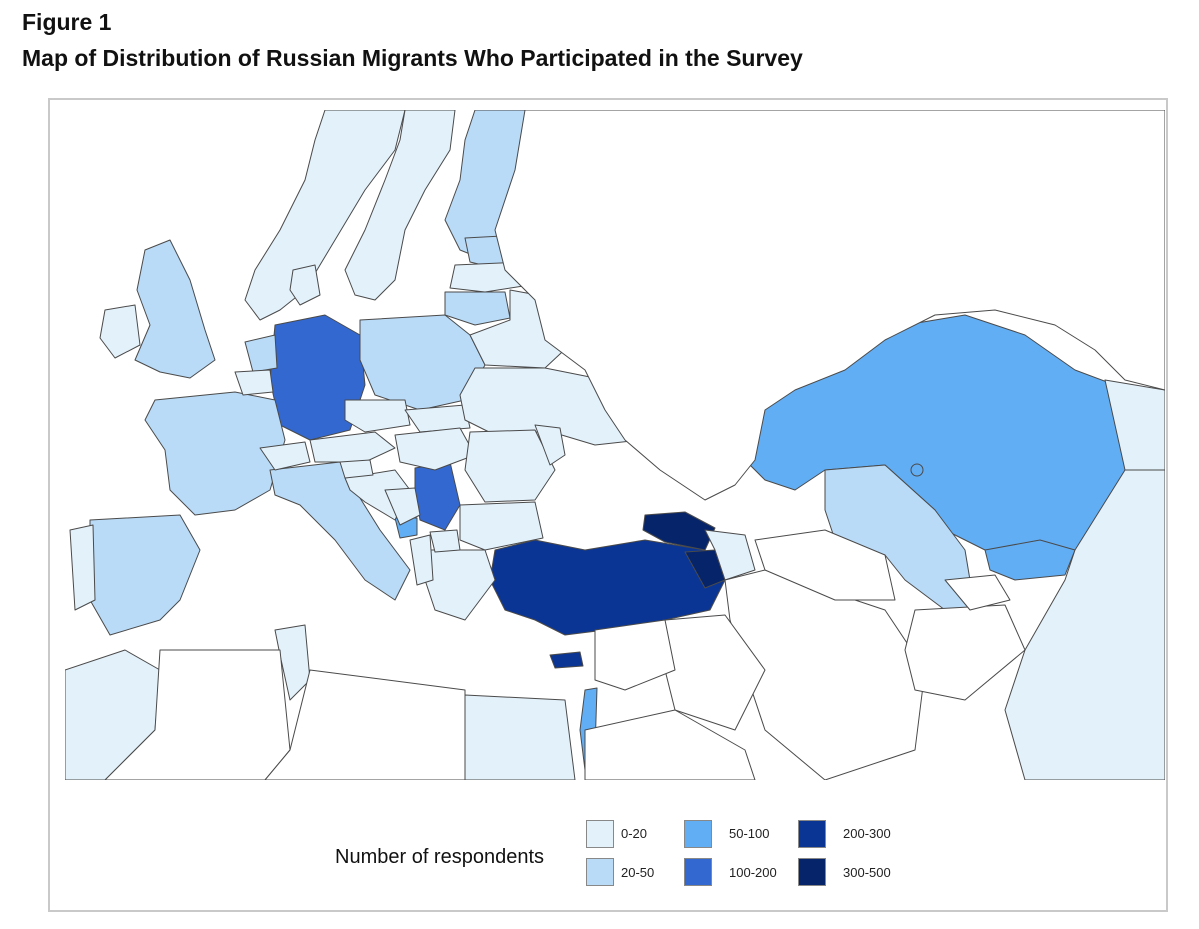  I want to click on legend-title: Number of respondents, so click(440, 857).